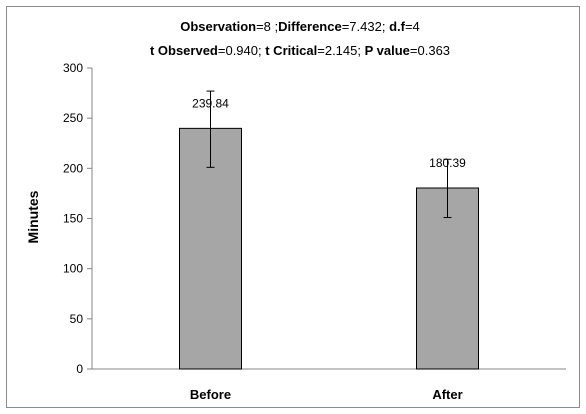  Describe the element at coordinates (447, 188) in the screenshot. I see `error-bar-after` at that location.